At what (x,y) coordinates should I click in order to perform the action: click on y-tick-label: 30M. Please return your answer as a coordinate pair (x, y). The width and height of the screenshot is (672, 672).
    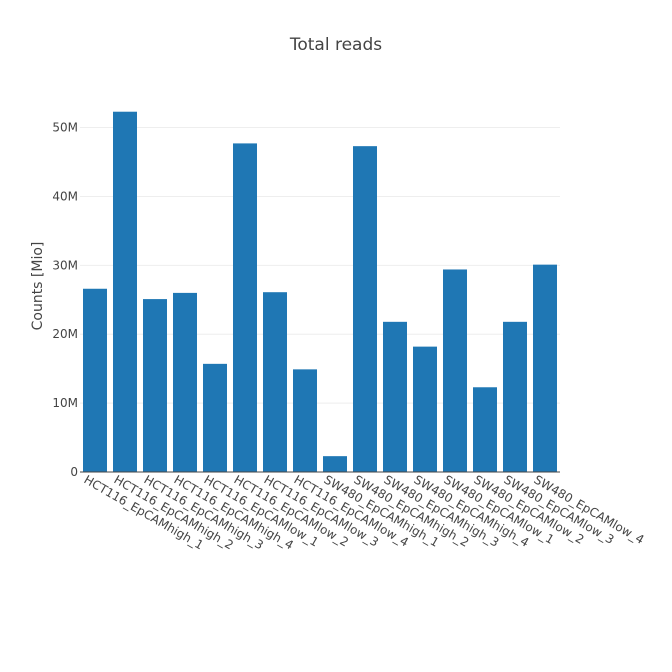
    Looking at the image, I should click on (65, 265).